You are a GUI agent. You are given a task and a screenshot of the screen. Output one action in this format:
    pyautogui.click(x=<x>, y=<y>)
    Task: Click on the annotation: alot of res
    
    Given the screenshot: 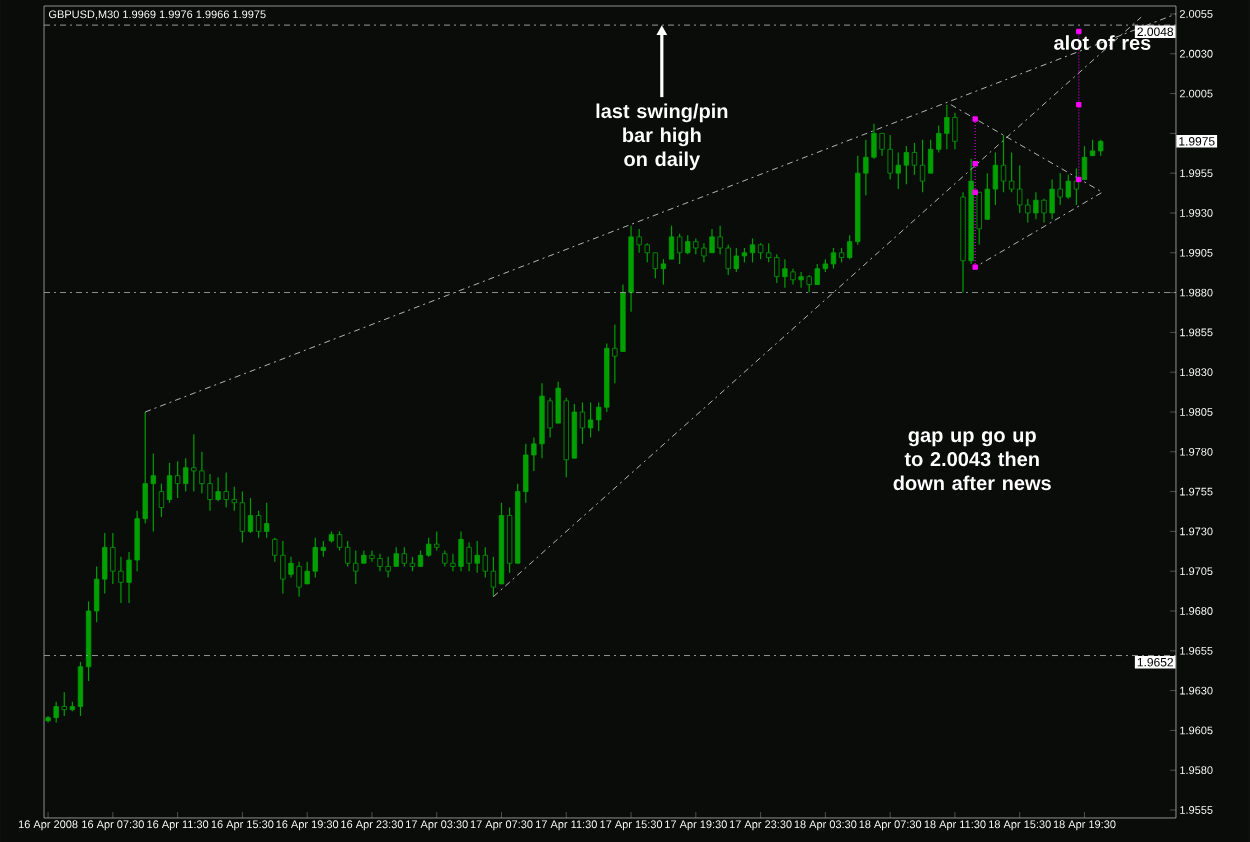 What is the action you would take?
    pyautogui.click(x=1102, y=42)
    